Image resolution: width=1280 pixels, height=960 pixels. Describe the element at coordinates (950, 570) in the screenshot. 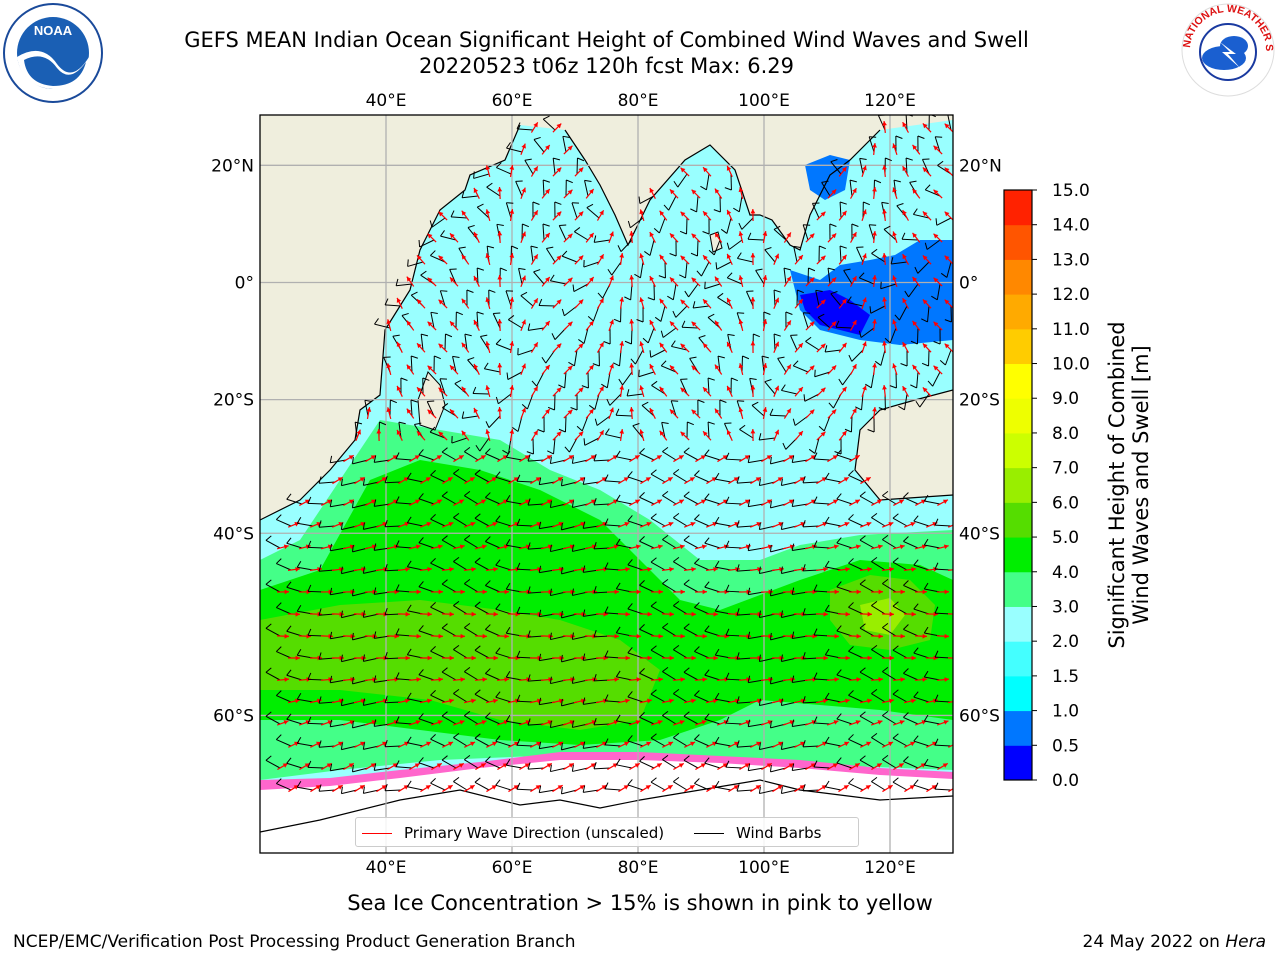

I see `wave-arrow` at that location.